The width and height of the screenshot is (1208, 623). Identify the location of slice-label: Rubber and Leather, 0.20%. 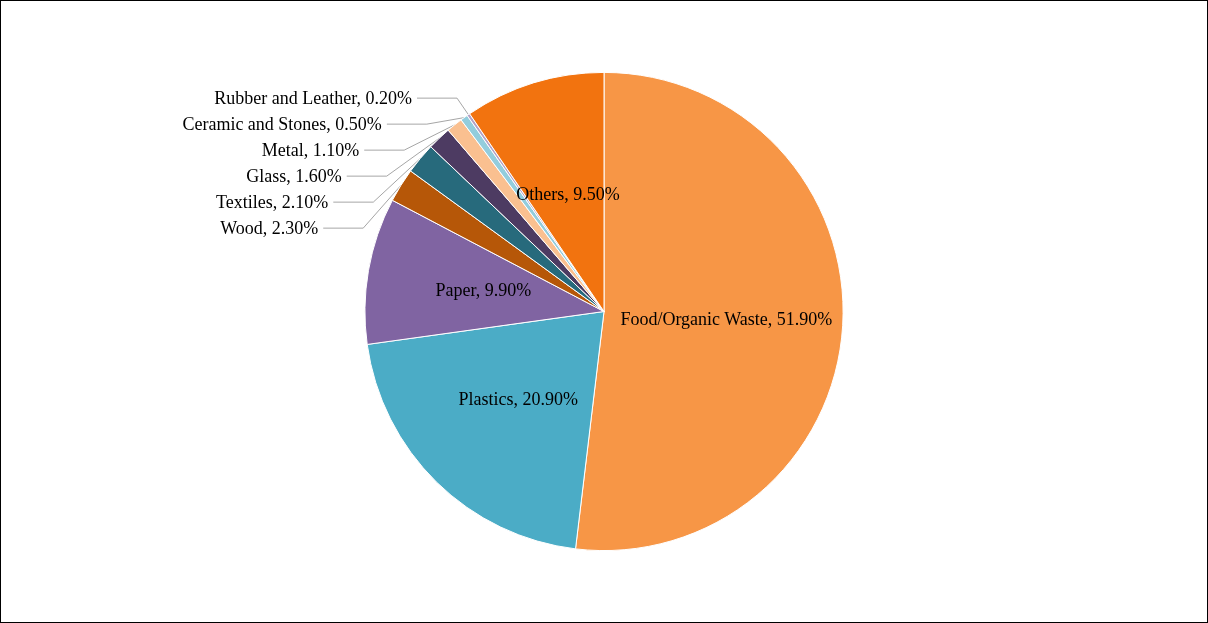
(313, 98).